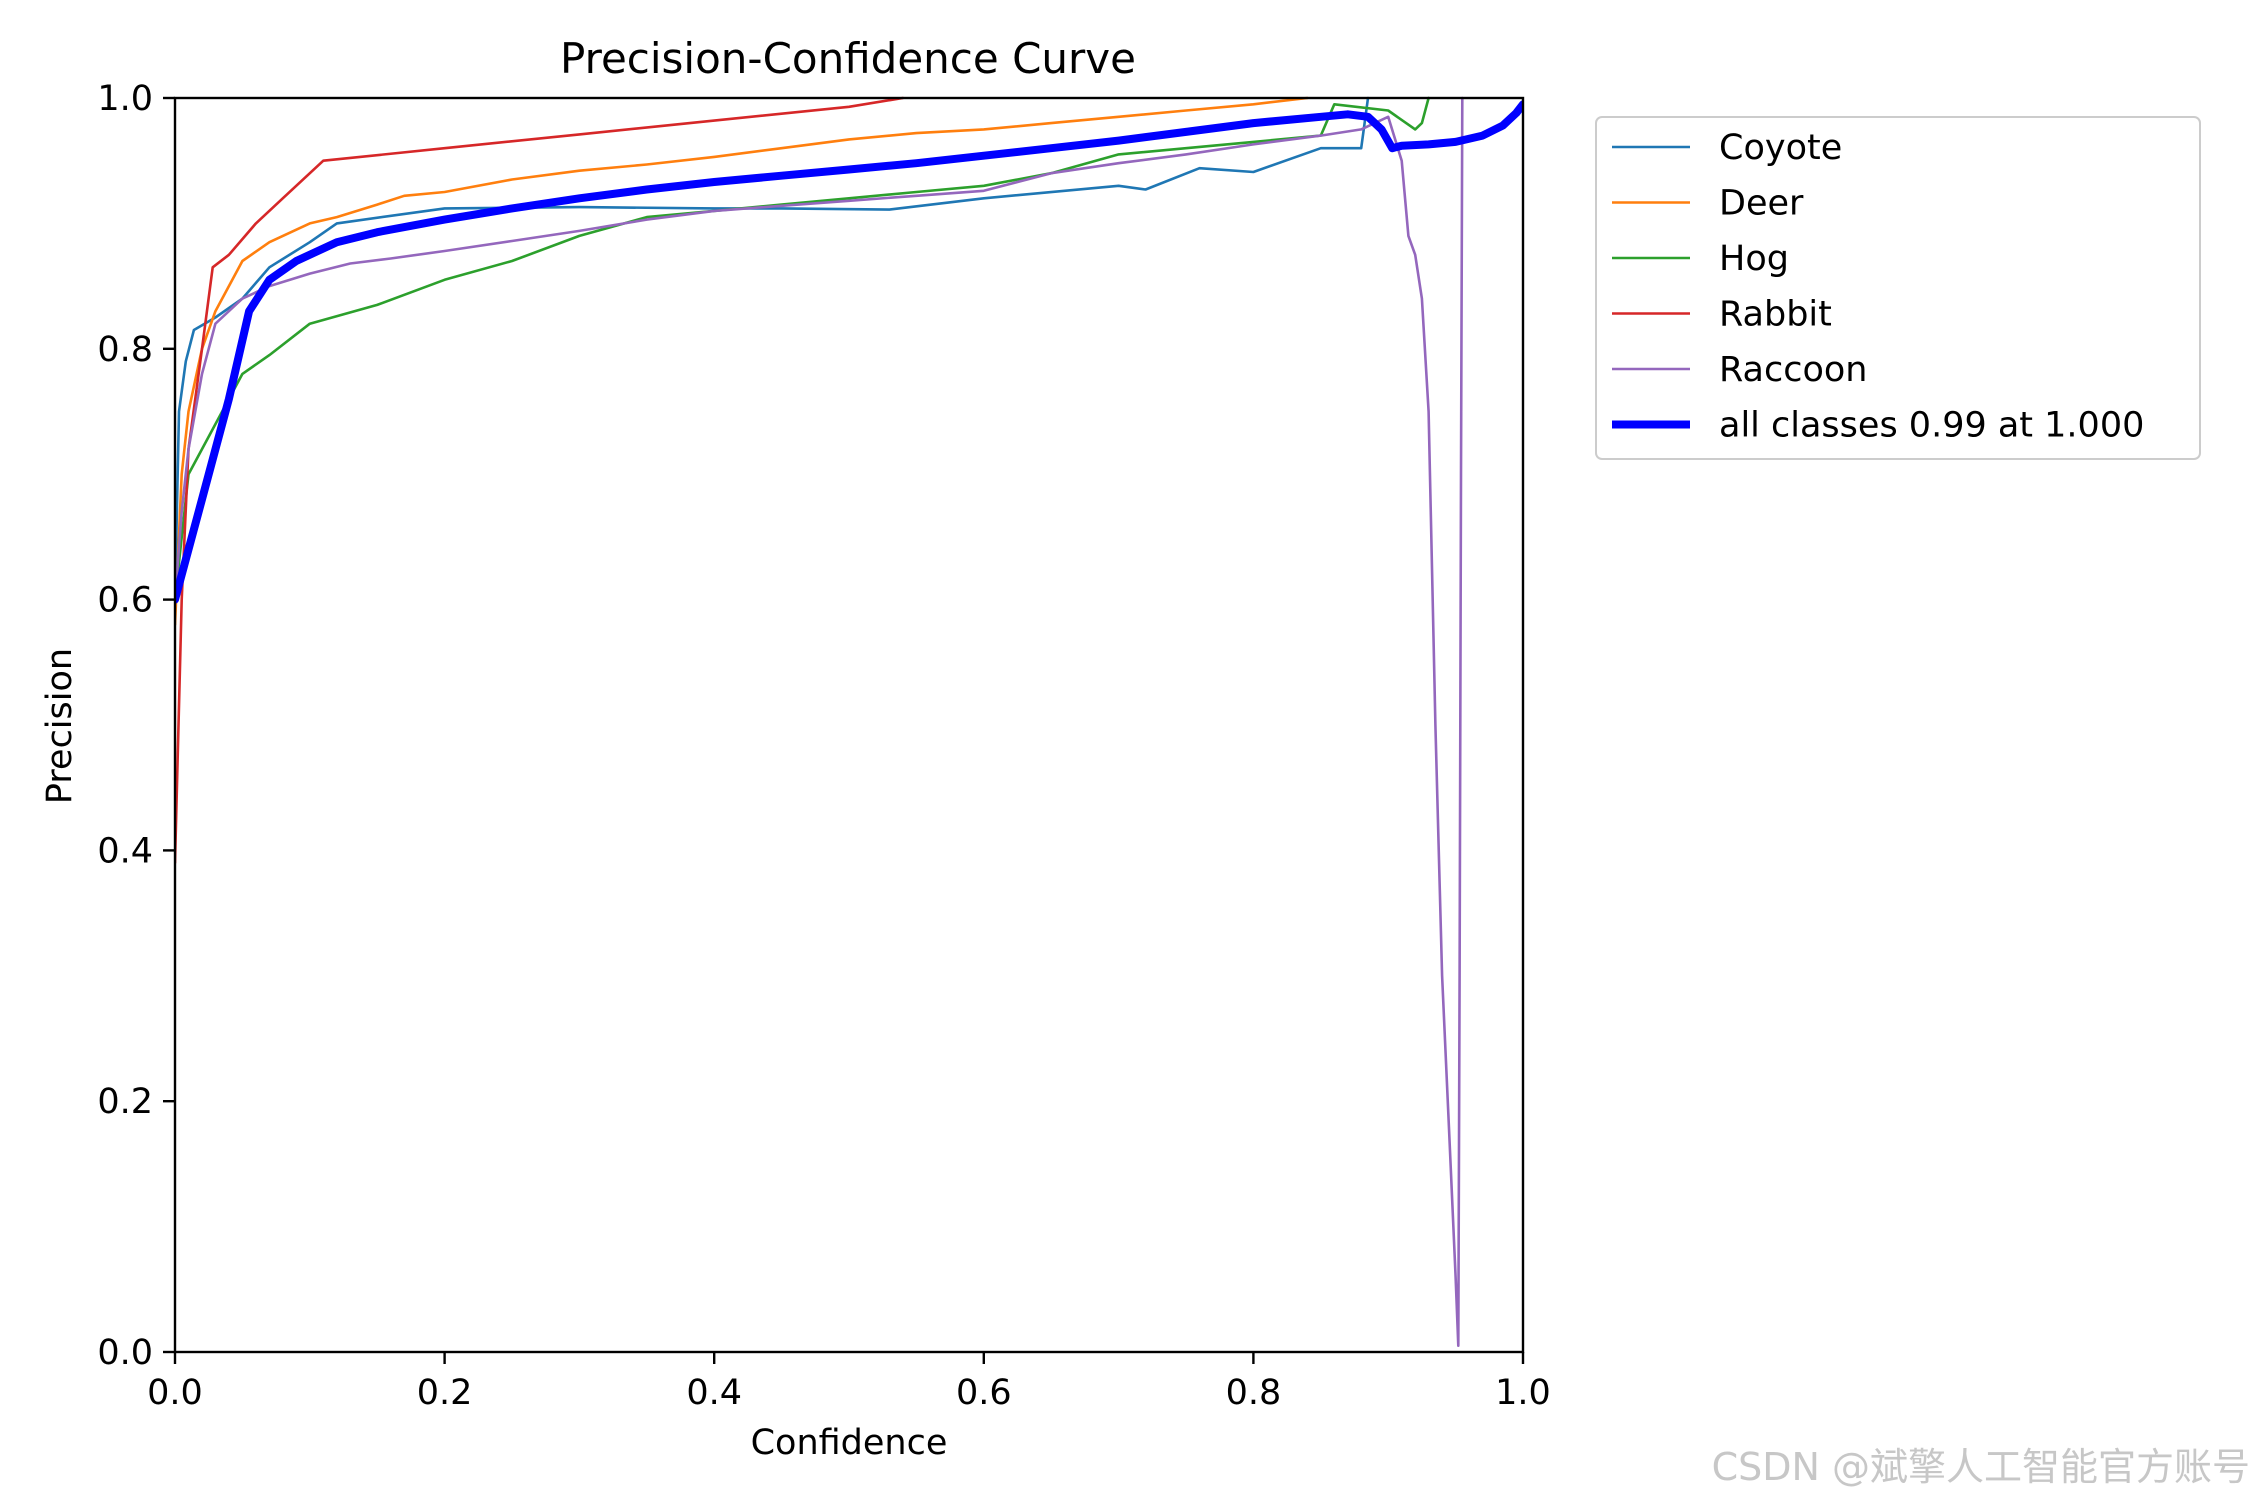 Image resolution: width=2250 pixels, height=1500 pixels. Describe the element at coordinates (125, 99) in the screenshot. I see `y-tick-label: 1.0` at that location.